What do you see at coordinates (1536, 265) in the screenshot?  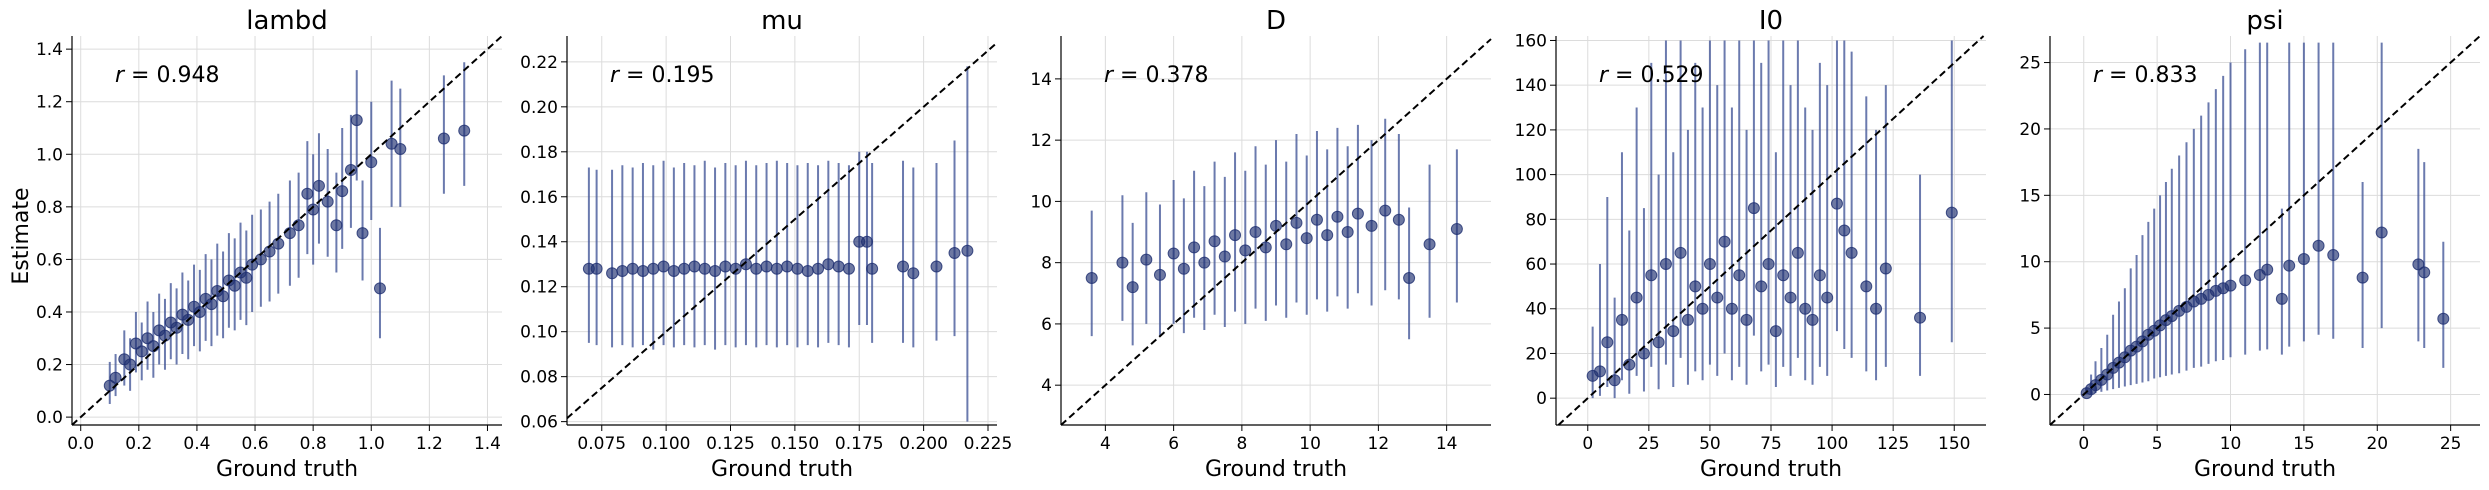 I see `y-tick-label: 60` at bounding box center [1536, 265].